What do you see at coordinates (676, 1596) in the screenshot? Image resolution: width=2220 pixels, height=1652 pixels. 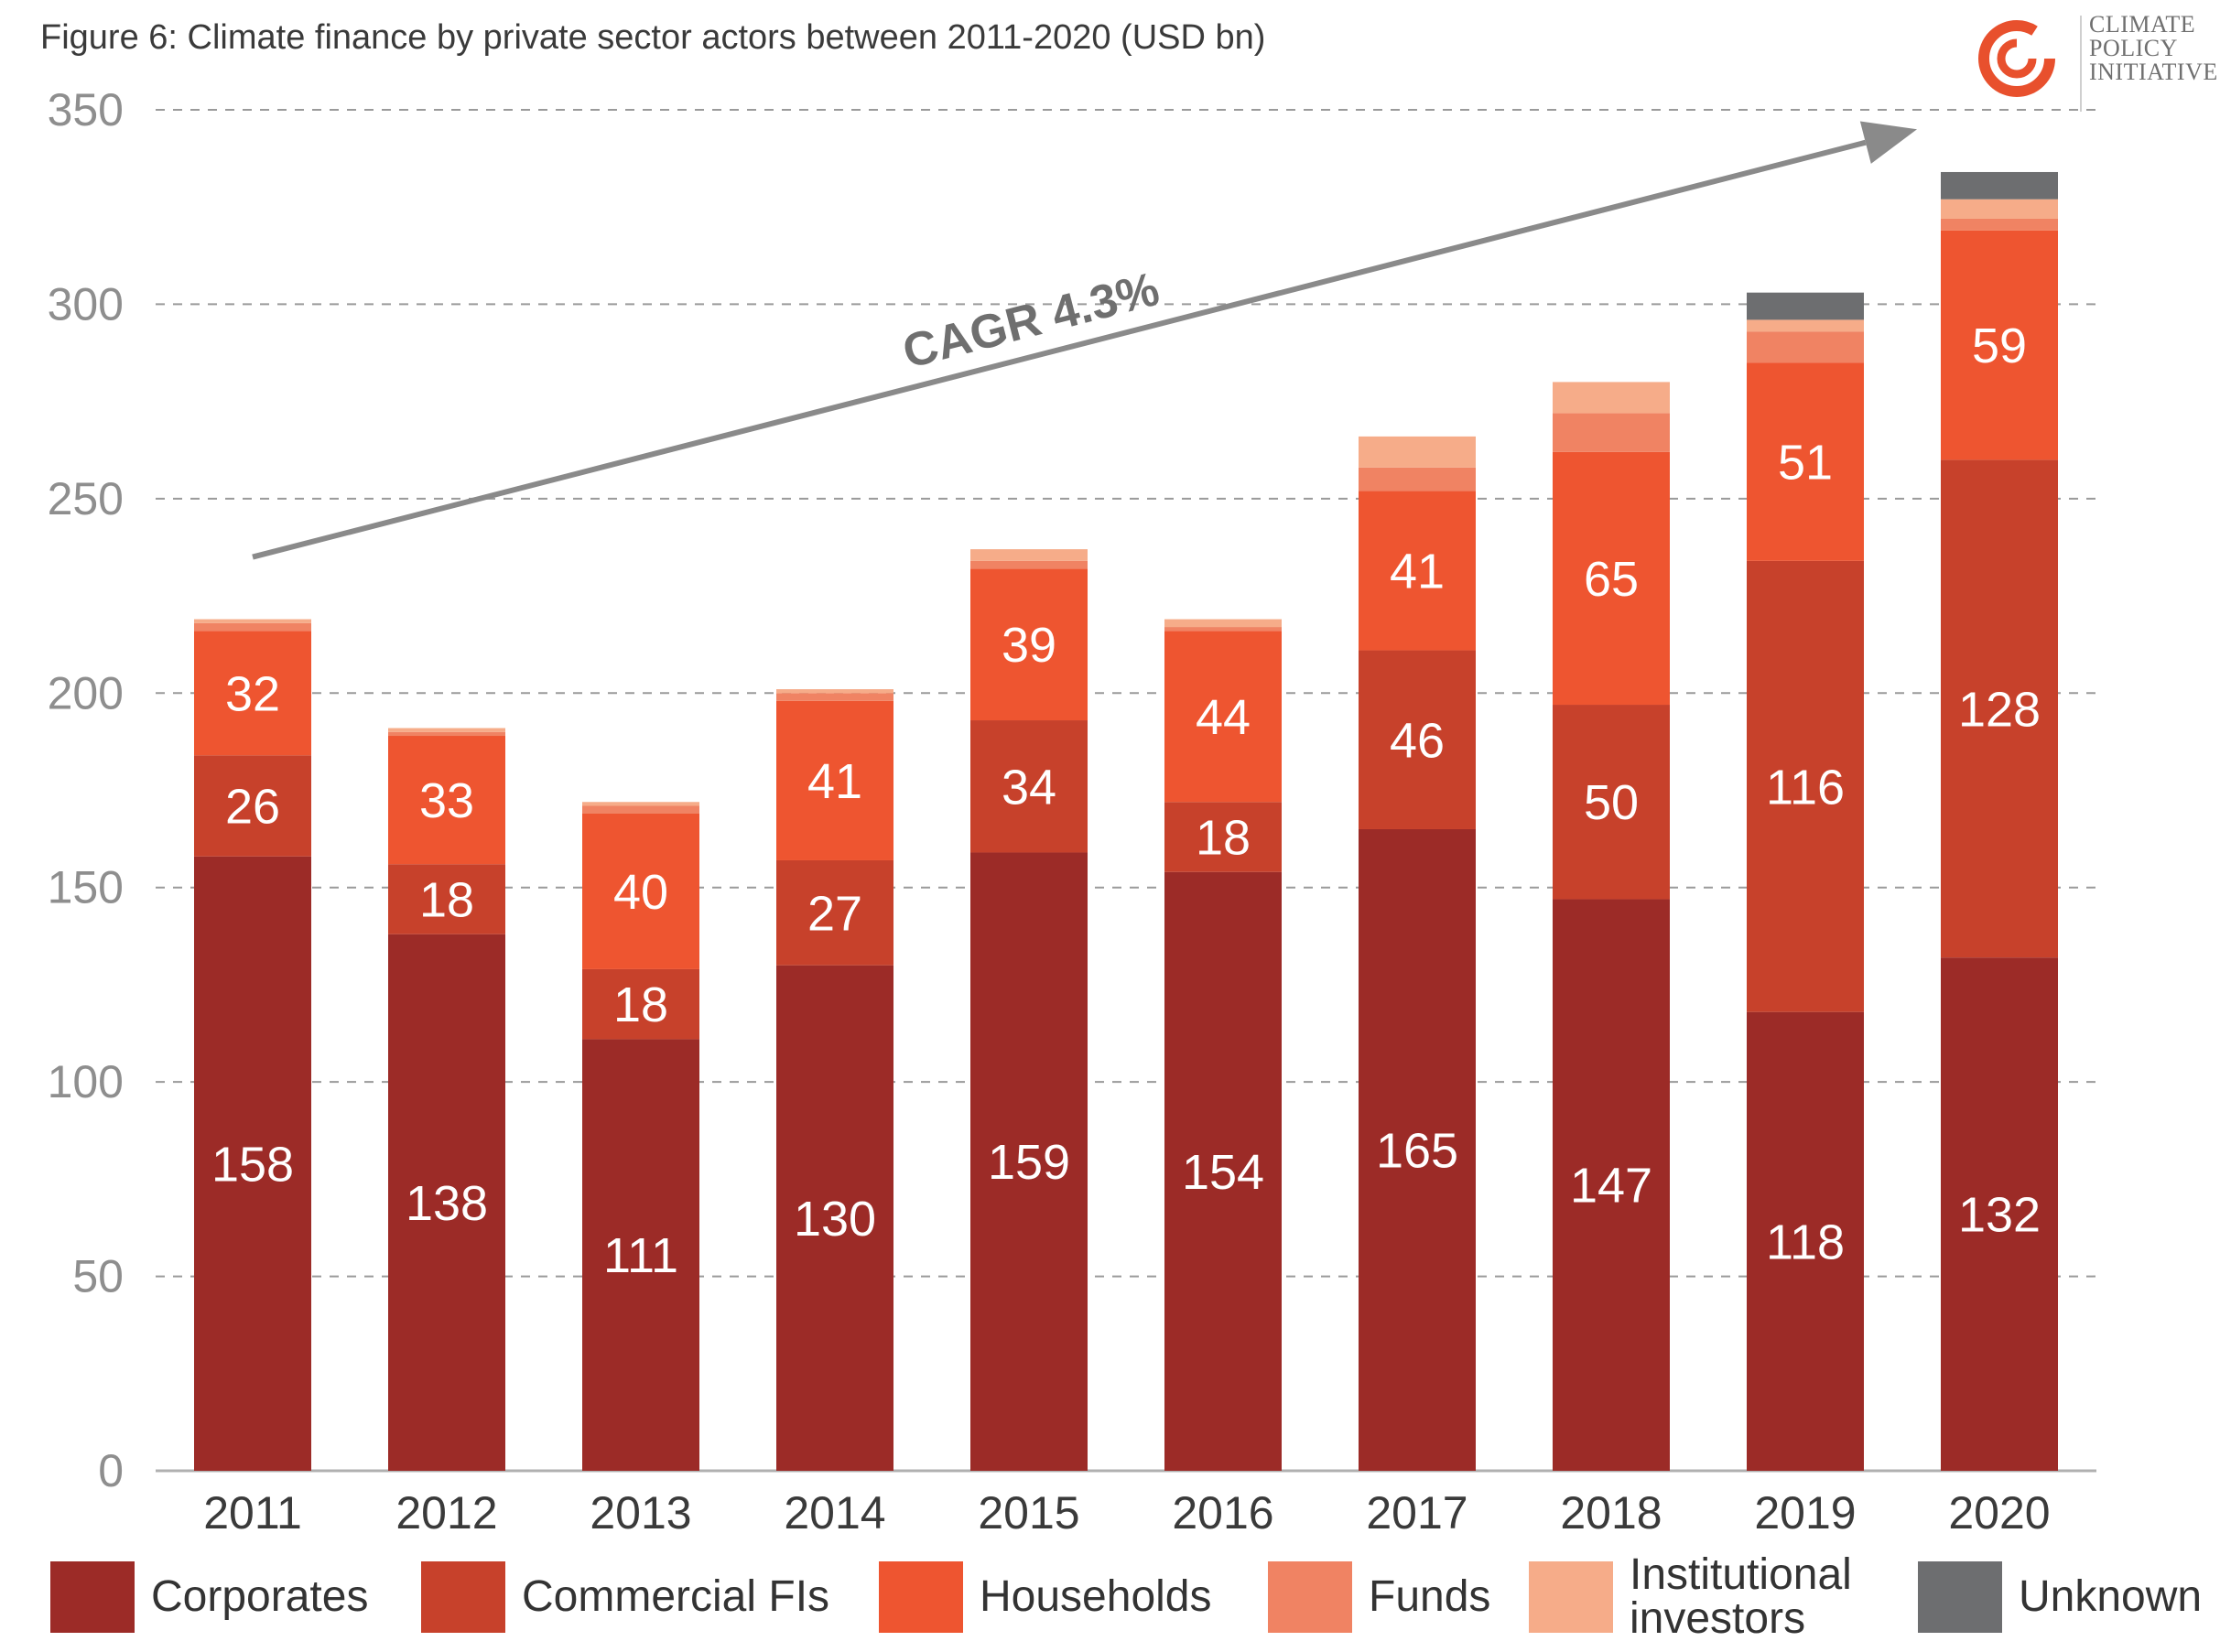 I see `legend-label: Commercial FIs` at bounding box center [676, 1596].